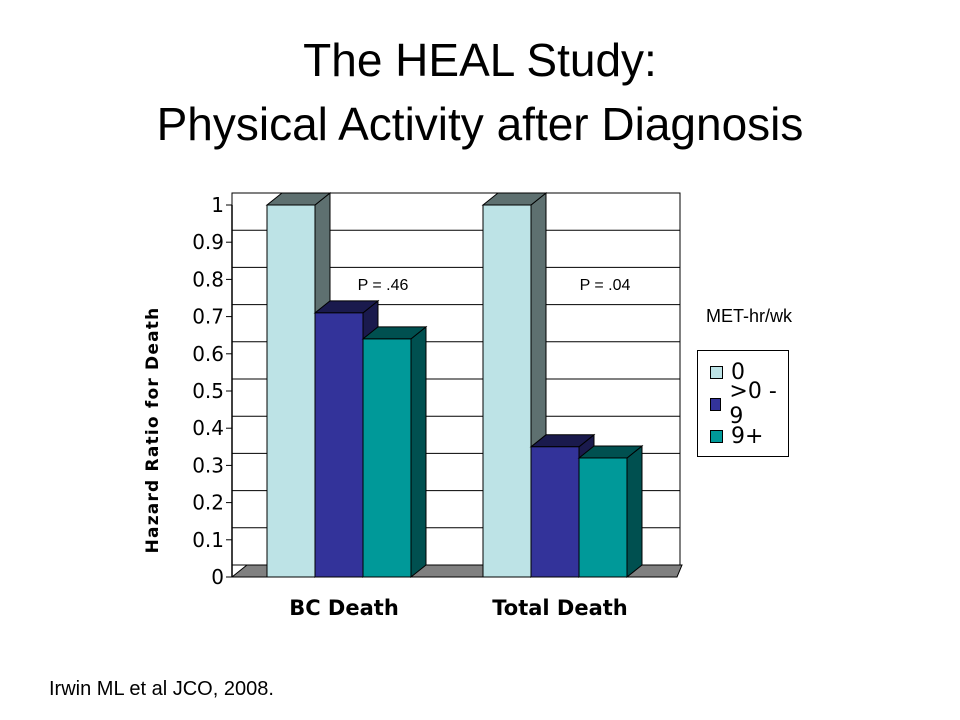  Describe the element at coordinates (747, 436) in the screenshot. I see `legend-label-2: 9+` at that location.